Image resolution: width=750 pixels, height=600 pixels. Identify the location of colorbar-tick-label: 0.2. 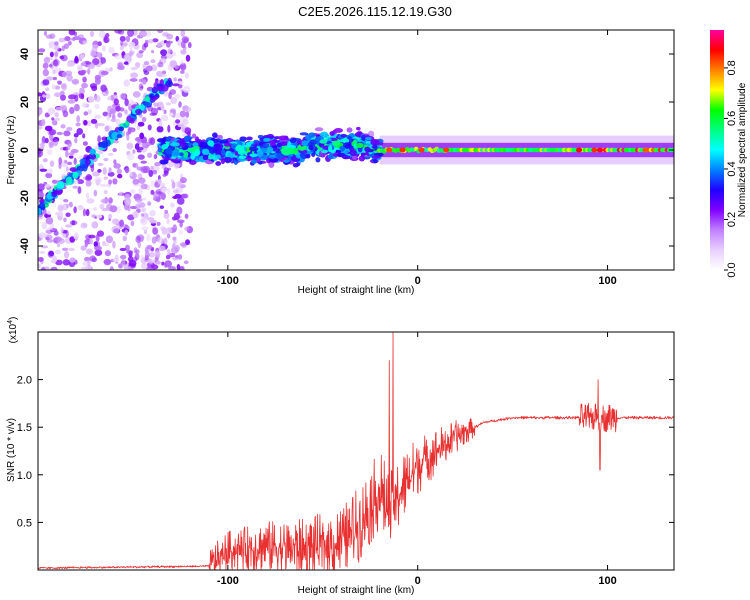
(732, 219).